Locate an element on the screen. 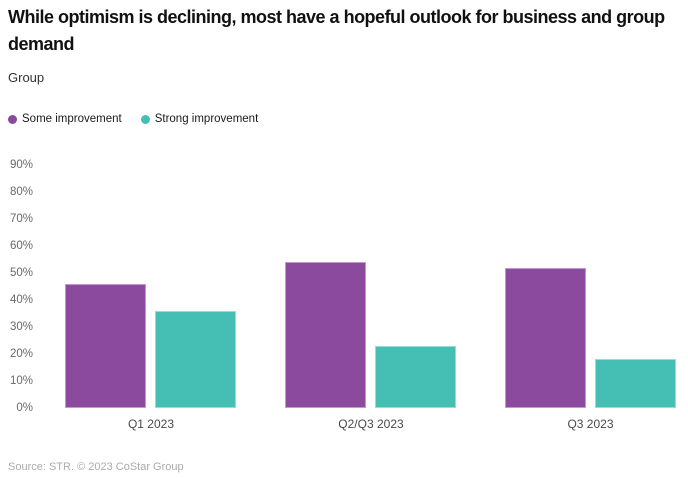  legend-item-some-improvement: Some improvement is located at coordinates (65, 119).